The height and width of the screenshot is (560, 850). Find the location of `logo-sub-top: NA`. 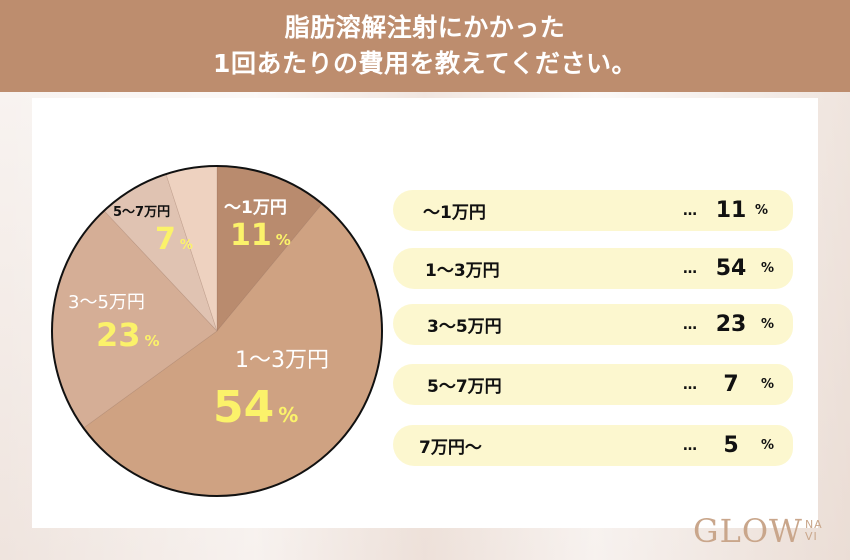

logo-sub-top: NA is located at coordinates (813, 524).